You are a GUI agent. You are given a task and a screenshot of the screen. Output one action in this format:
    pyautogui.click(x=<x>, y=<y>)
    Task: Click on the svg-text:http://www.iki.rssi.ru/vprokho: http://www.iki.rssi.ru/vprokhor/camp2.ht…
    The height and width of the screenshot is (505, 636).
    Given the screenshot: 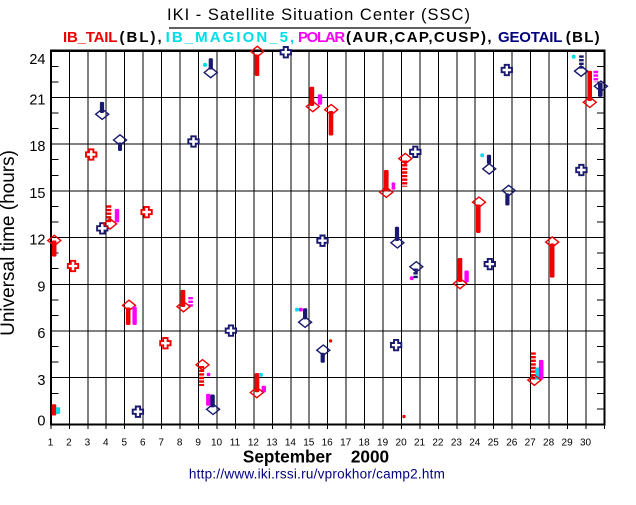 What is the action you would take?
    pyautogui.click(x=317, y=474)
    